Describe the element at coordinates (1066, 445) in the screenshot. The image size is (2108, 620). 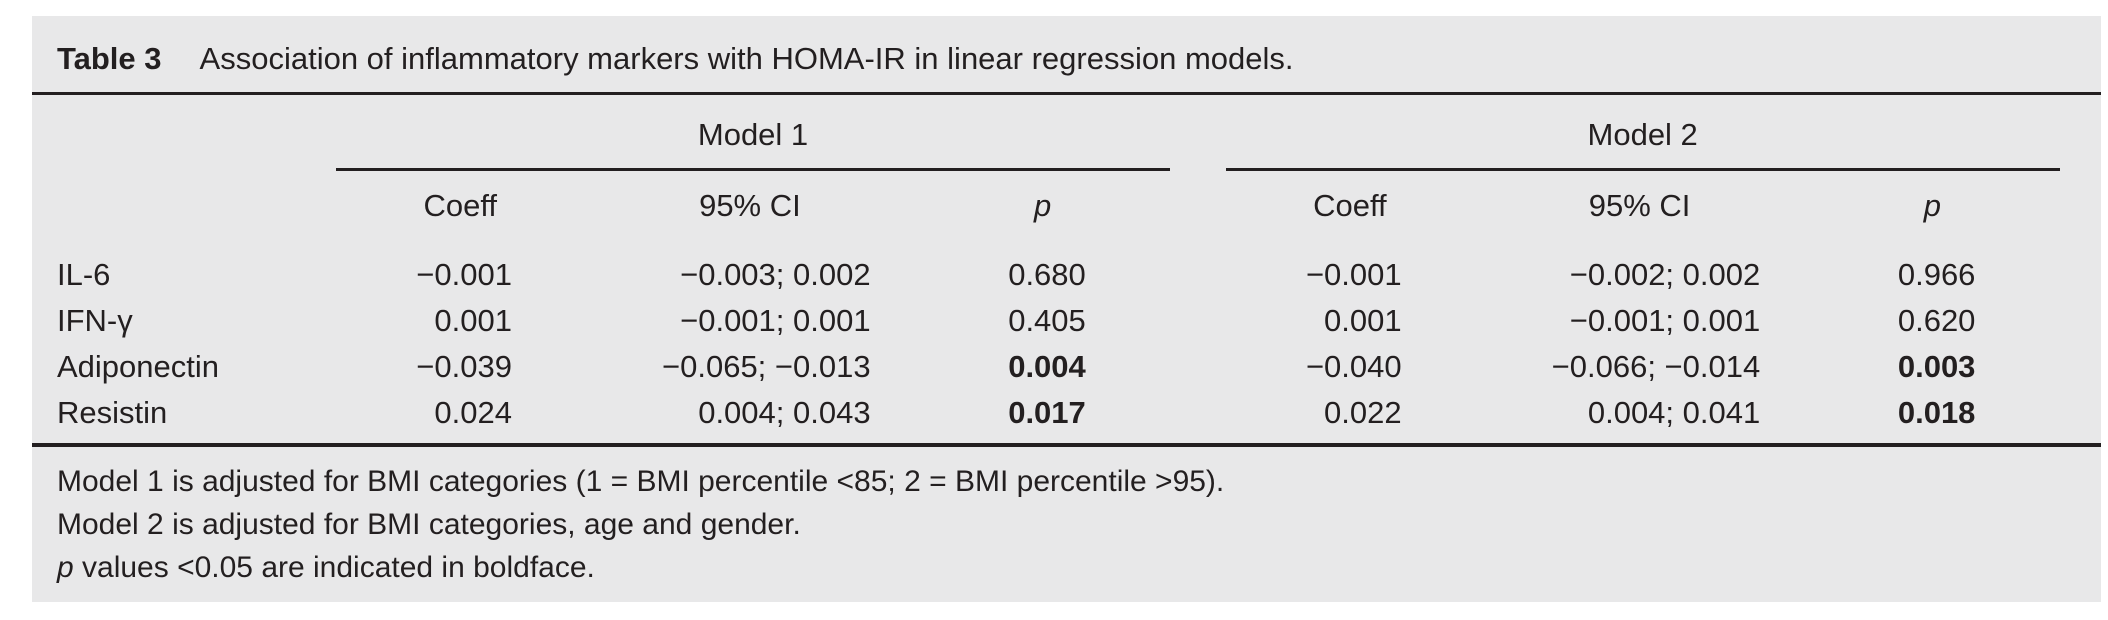
I see `table-bottom-rule` at that location.